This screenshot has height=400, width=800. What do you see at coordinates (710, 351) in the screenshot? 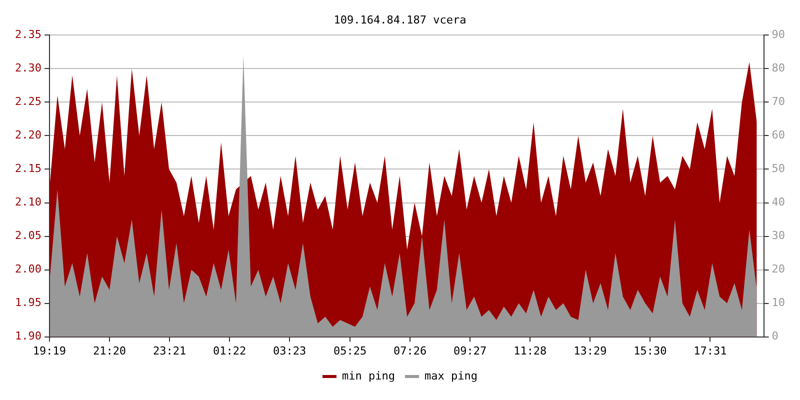
I see `x-tick-label: 17:31` at bounding box center [710, 351].